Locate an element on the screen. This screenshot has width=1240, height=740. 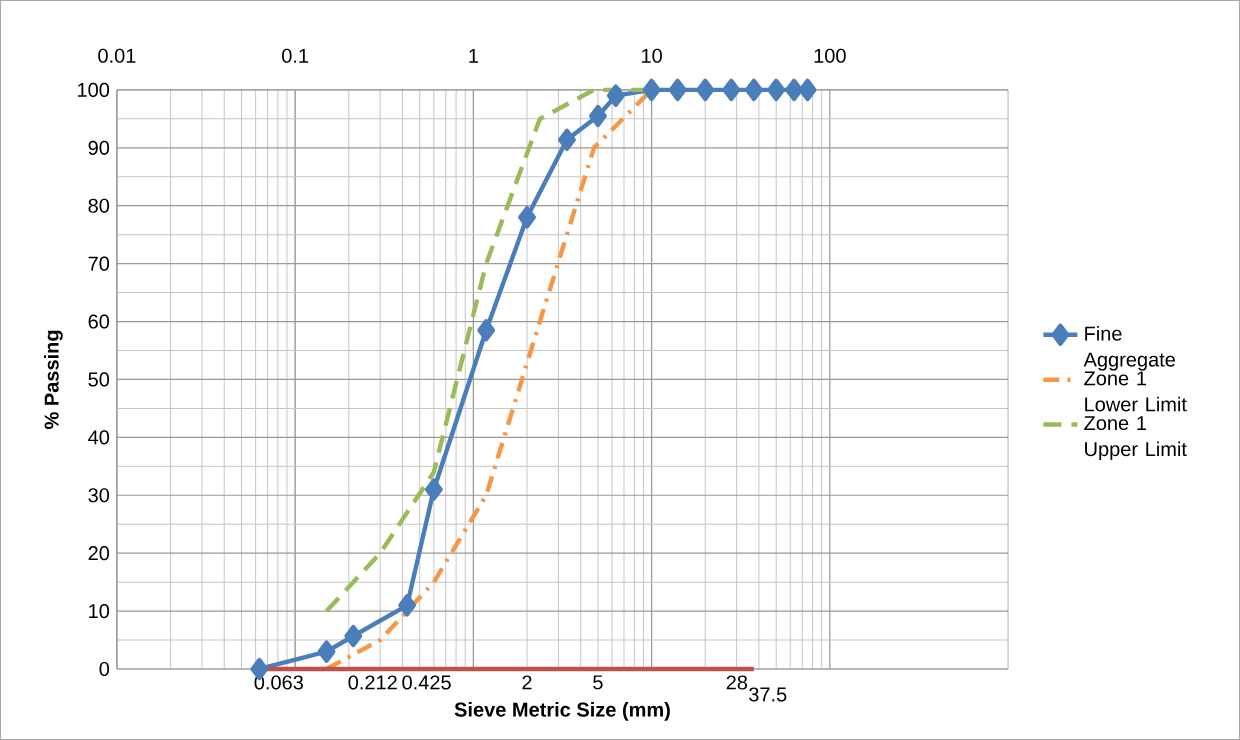
x-tick-label: 1 is located at coordinates (473, 56).